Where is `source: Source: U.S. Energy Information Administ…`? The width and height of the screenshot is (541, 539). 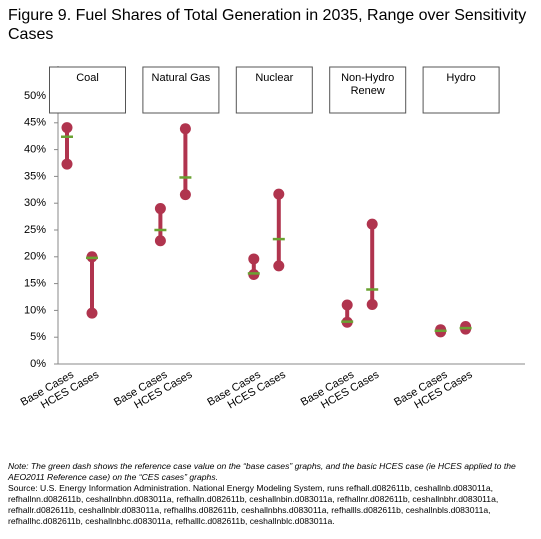 source: Source: U.S. Energy Information Administ… is located at coordinates (253, 504).